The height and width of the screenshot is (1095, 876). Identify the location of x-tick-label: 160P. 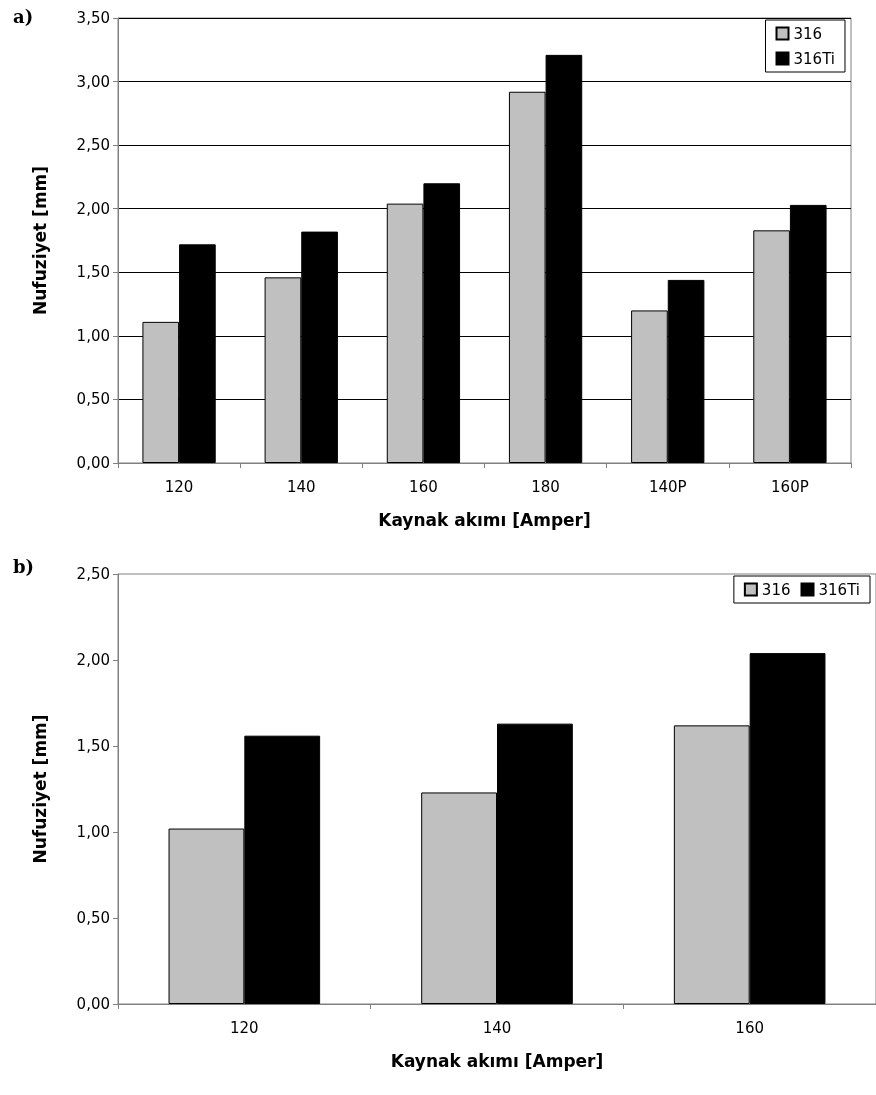
(790, 486).